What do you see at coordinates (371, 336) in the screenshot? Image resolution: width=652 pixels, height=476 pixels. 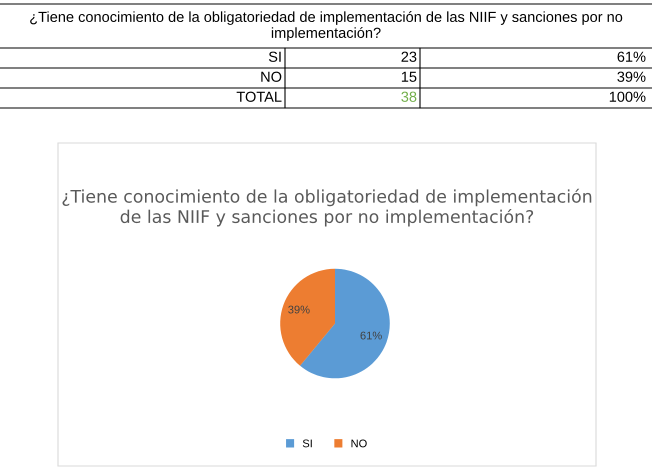 I see `data-label: 61%` at bounding box center [371, 336].